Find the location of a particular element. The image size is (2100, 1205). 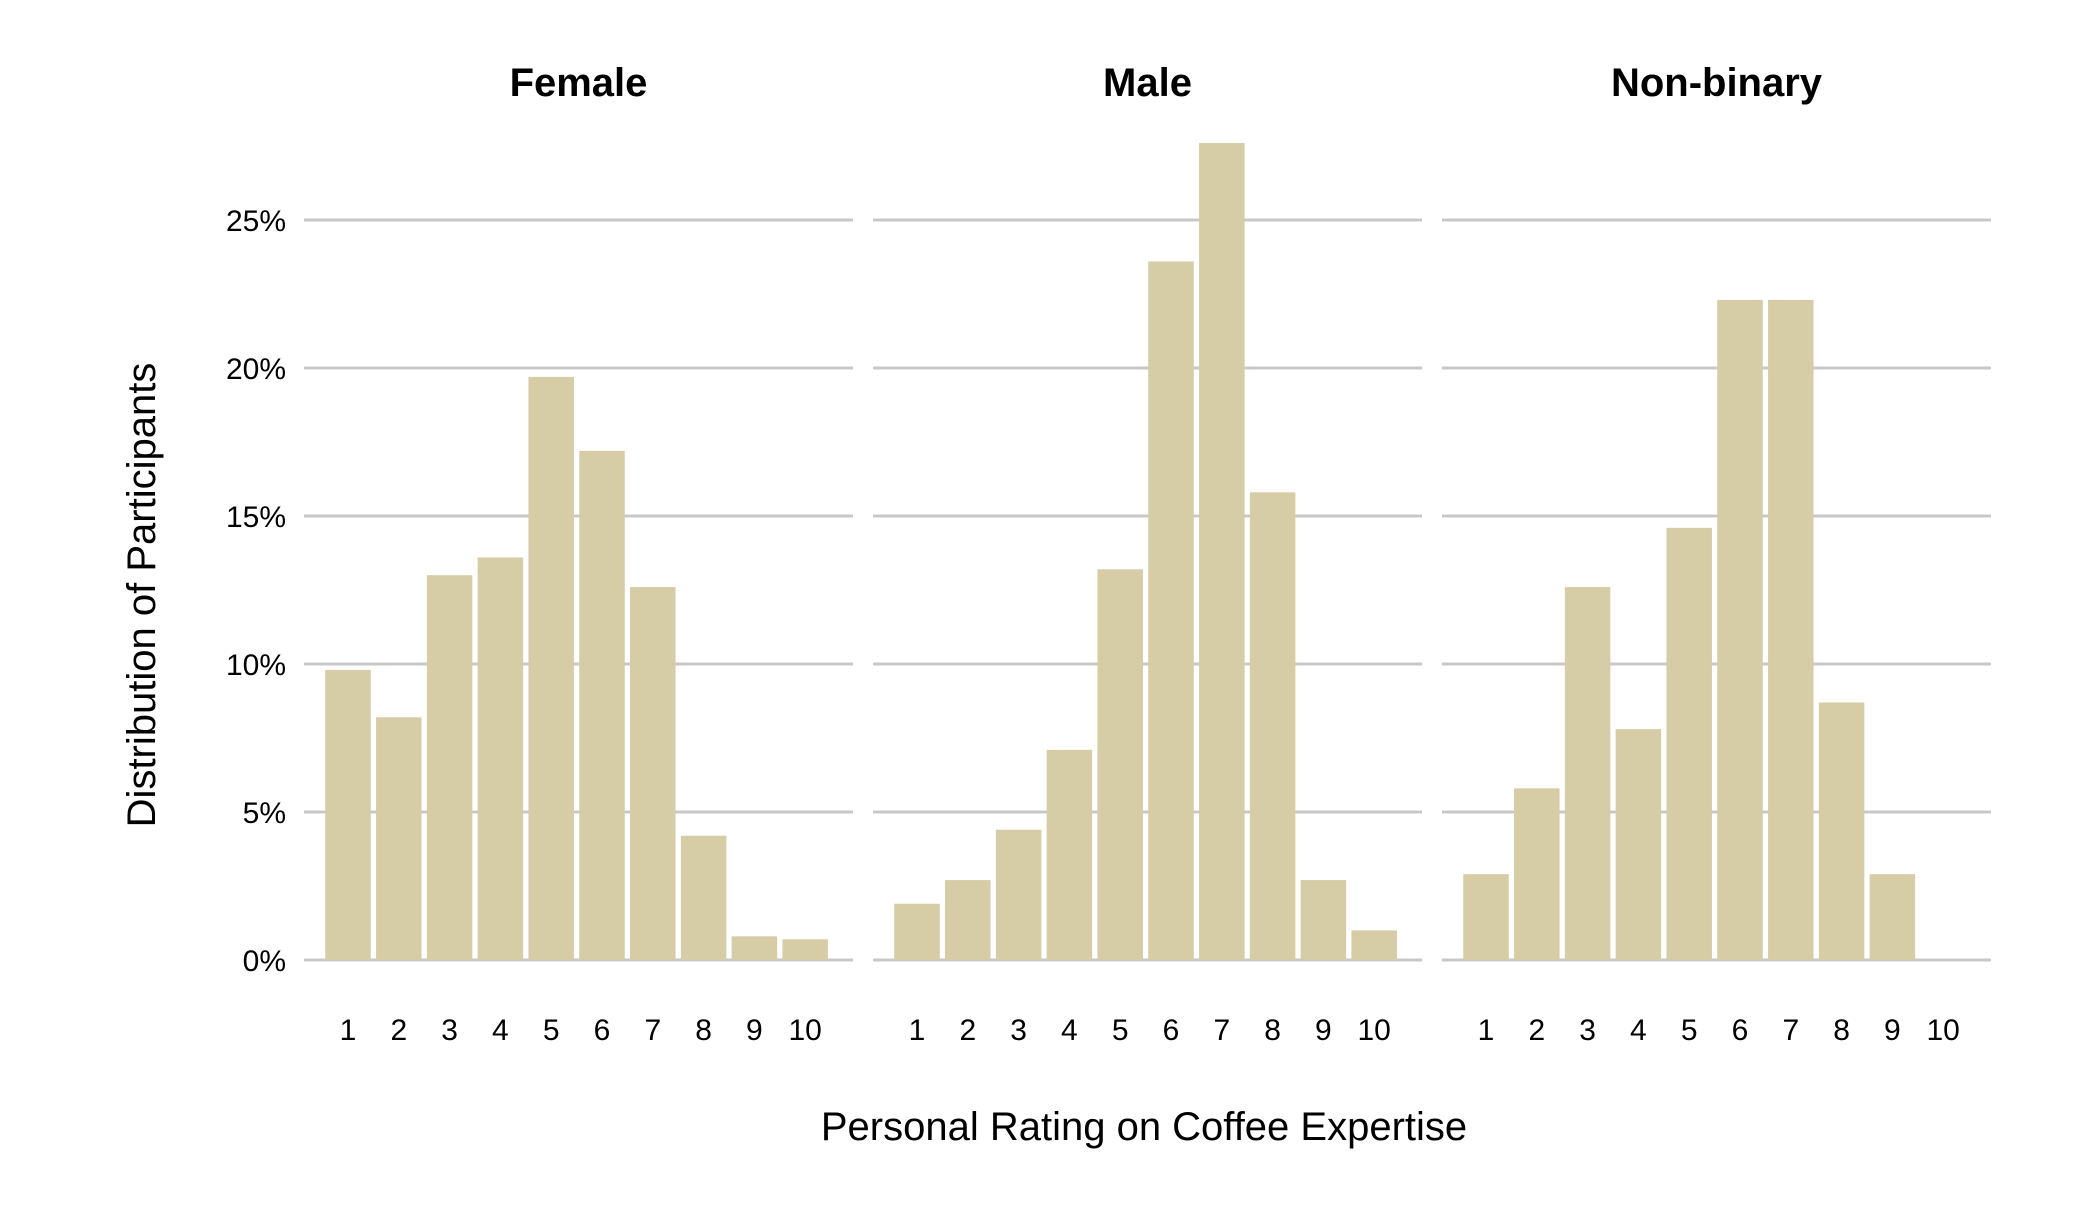

y-axis-title: Distribution of Participants is located at coordinates (142, 595).